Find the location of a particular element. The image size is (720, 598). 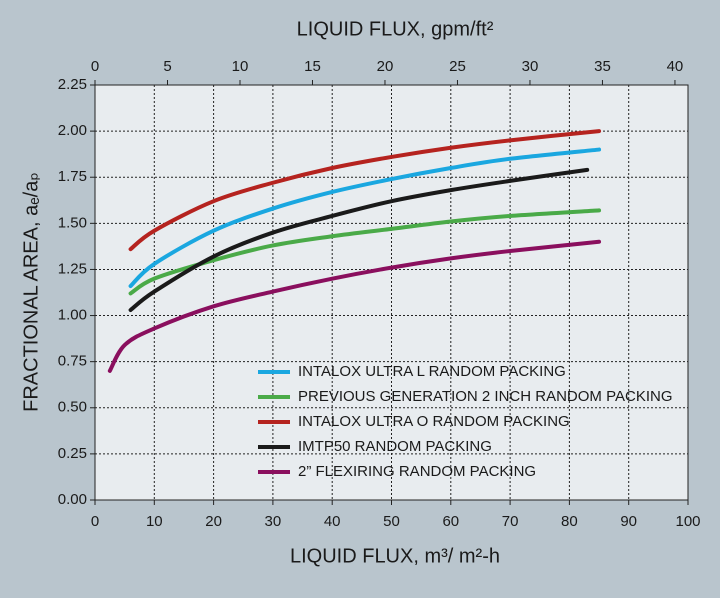

legend-label: INTALOX ULTRA L RANDOM PACKING is located at coordinates (432, 371).